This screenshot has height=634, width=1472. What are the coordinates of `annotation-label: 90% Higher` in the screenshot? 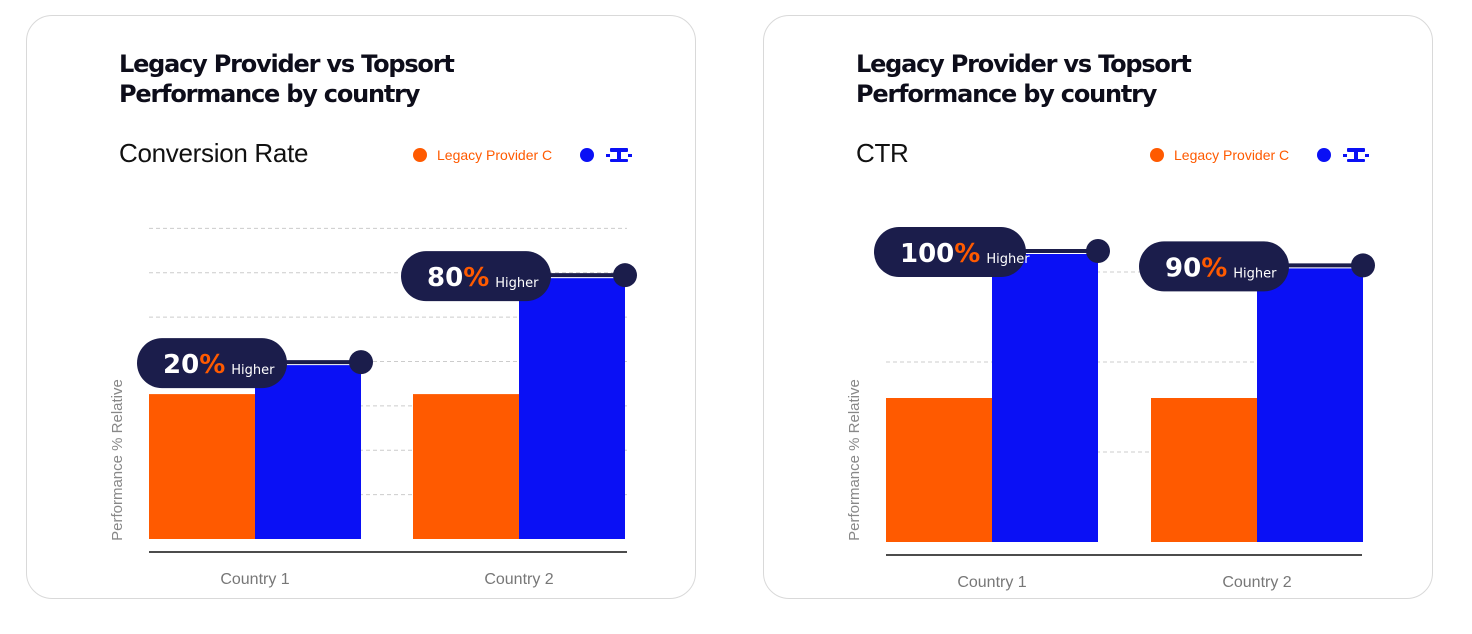 It's located at (1221, 268).